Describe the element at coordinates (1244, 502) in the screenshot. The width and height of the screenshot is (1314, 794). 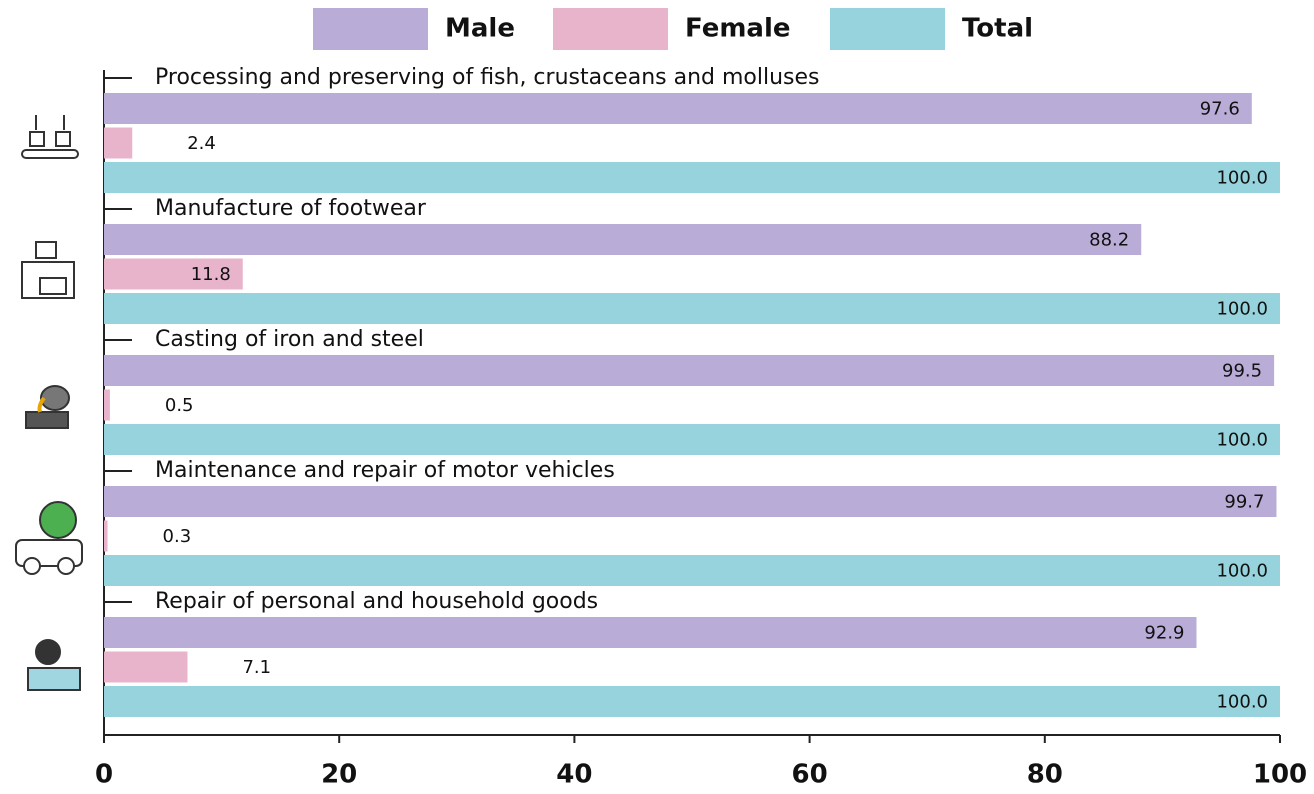
I see `value-label: 99.7` at that location.